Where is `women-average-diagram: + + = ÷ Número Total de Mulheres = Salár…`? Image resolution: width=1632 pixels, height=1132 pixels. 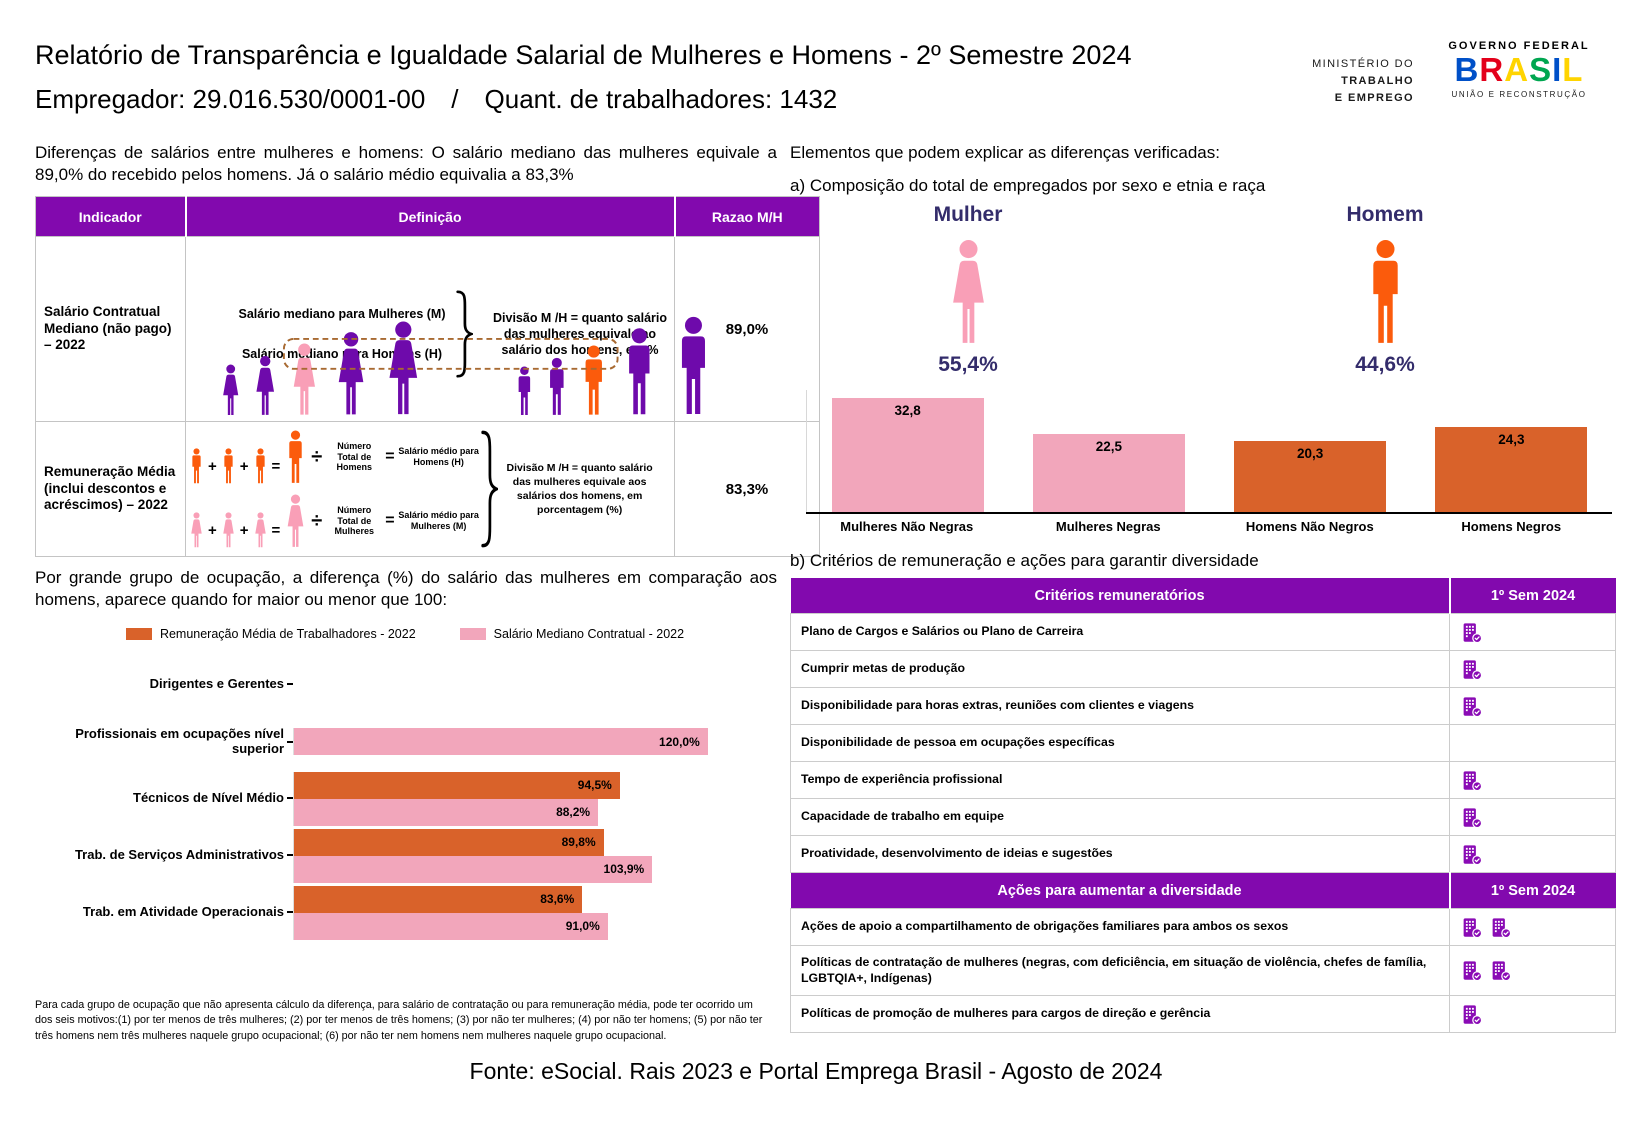
women-average-diagram: + + = ÷ Número Total de Mulheres = Salár… is located at coordinates (334, 521).